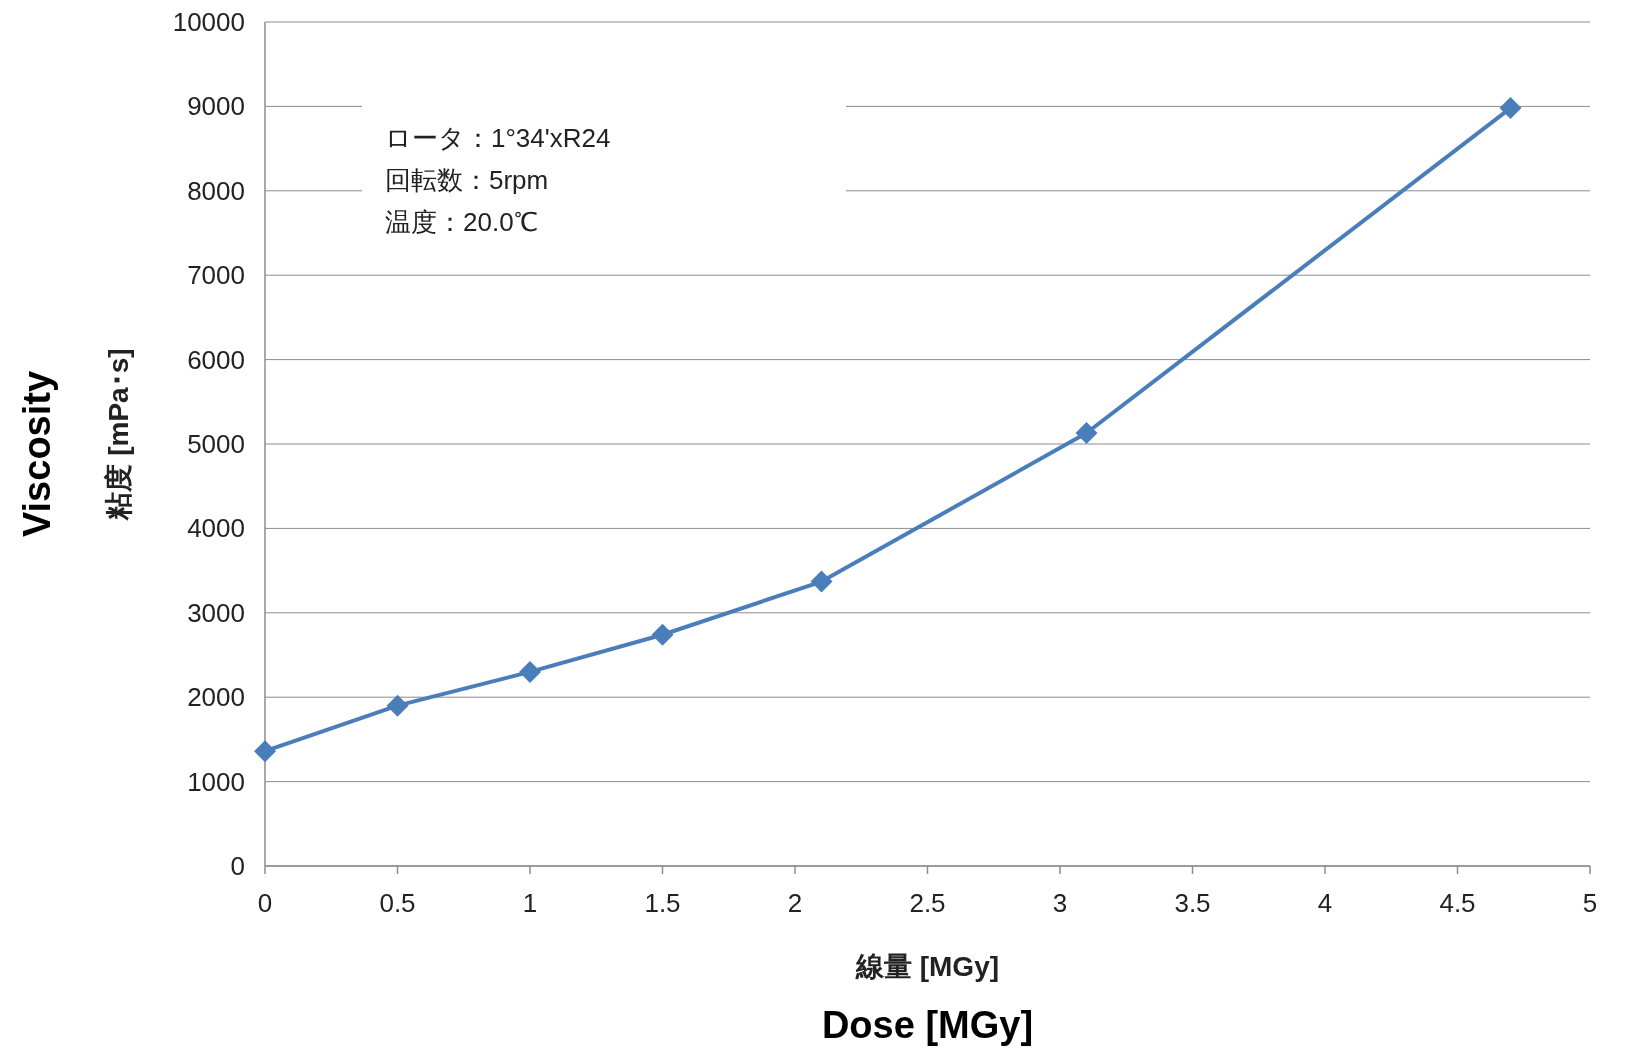  Describe the element at coordinates (216, 697) in the screenshot. I see `y-tick-label: 2000` at that location.